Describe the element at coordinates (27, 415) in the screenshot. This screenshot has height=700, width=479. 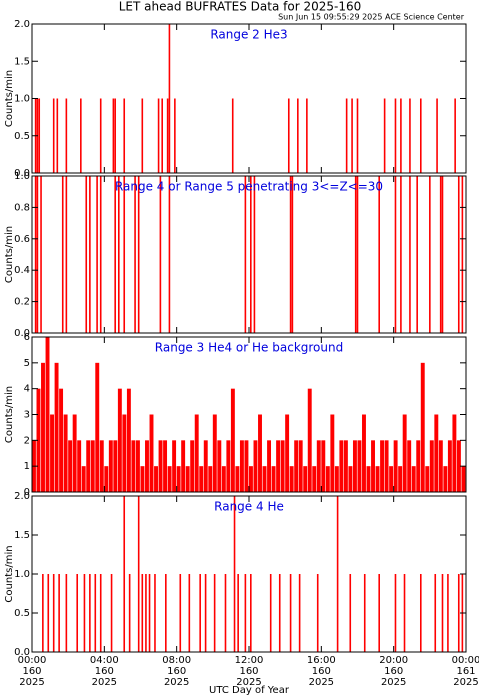
I see `y-tick-label: 3` at that location.